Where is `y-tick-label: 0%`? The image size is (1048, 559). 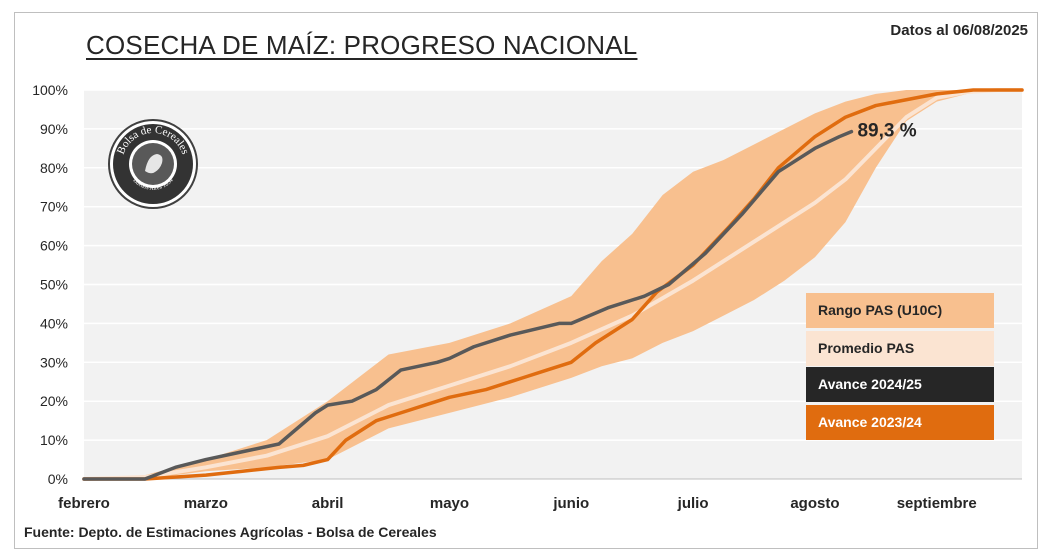
y-tick-label: 0% is located at coordinates (58, 479).